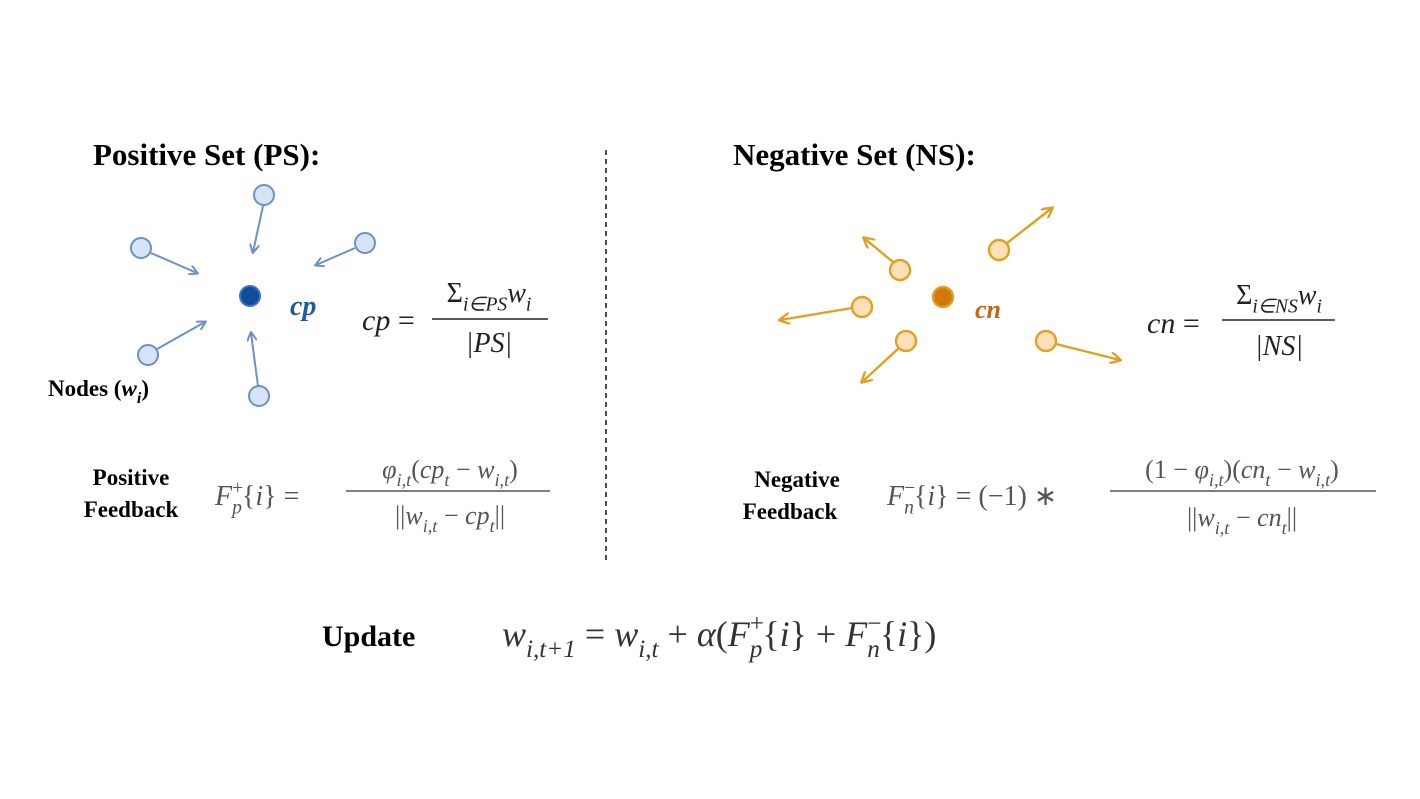 This screenshot has height=799, width=1420. What do you see at coordinates (84, 388) in the screenshot?
I see `formula-part: Nodes (` at bounding box center [84, 388].